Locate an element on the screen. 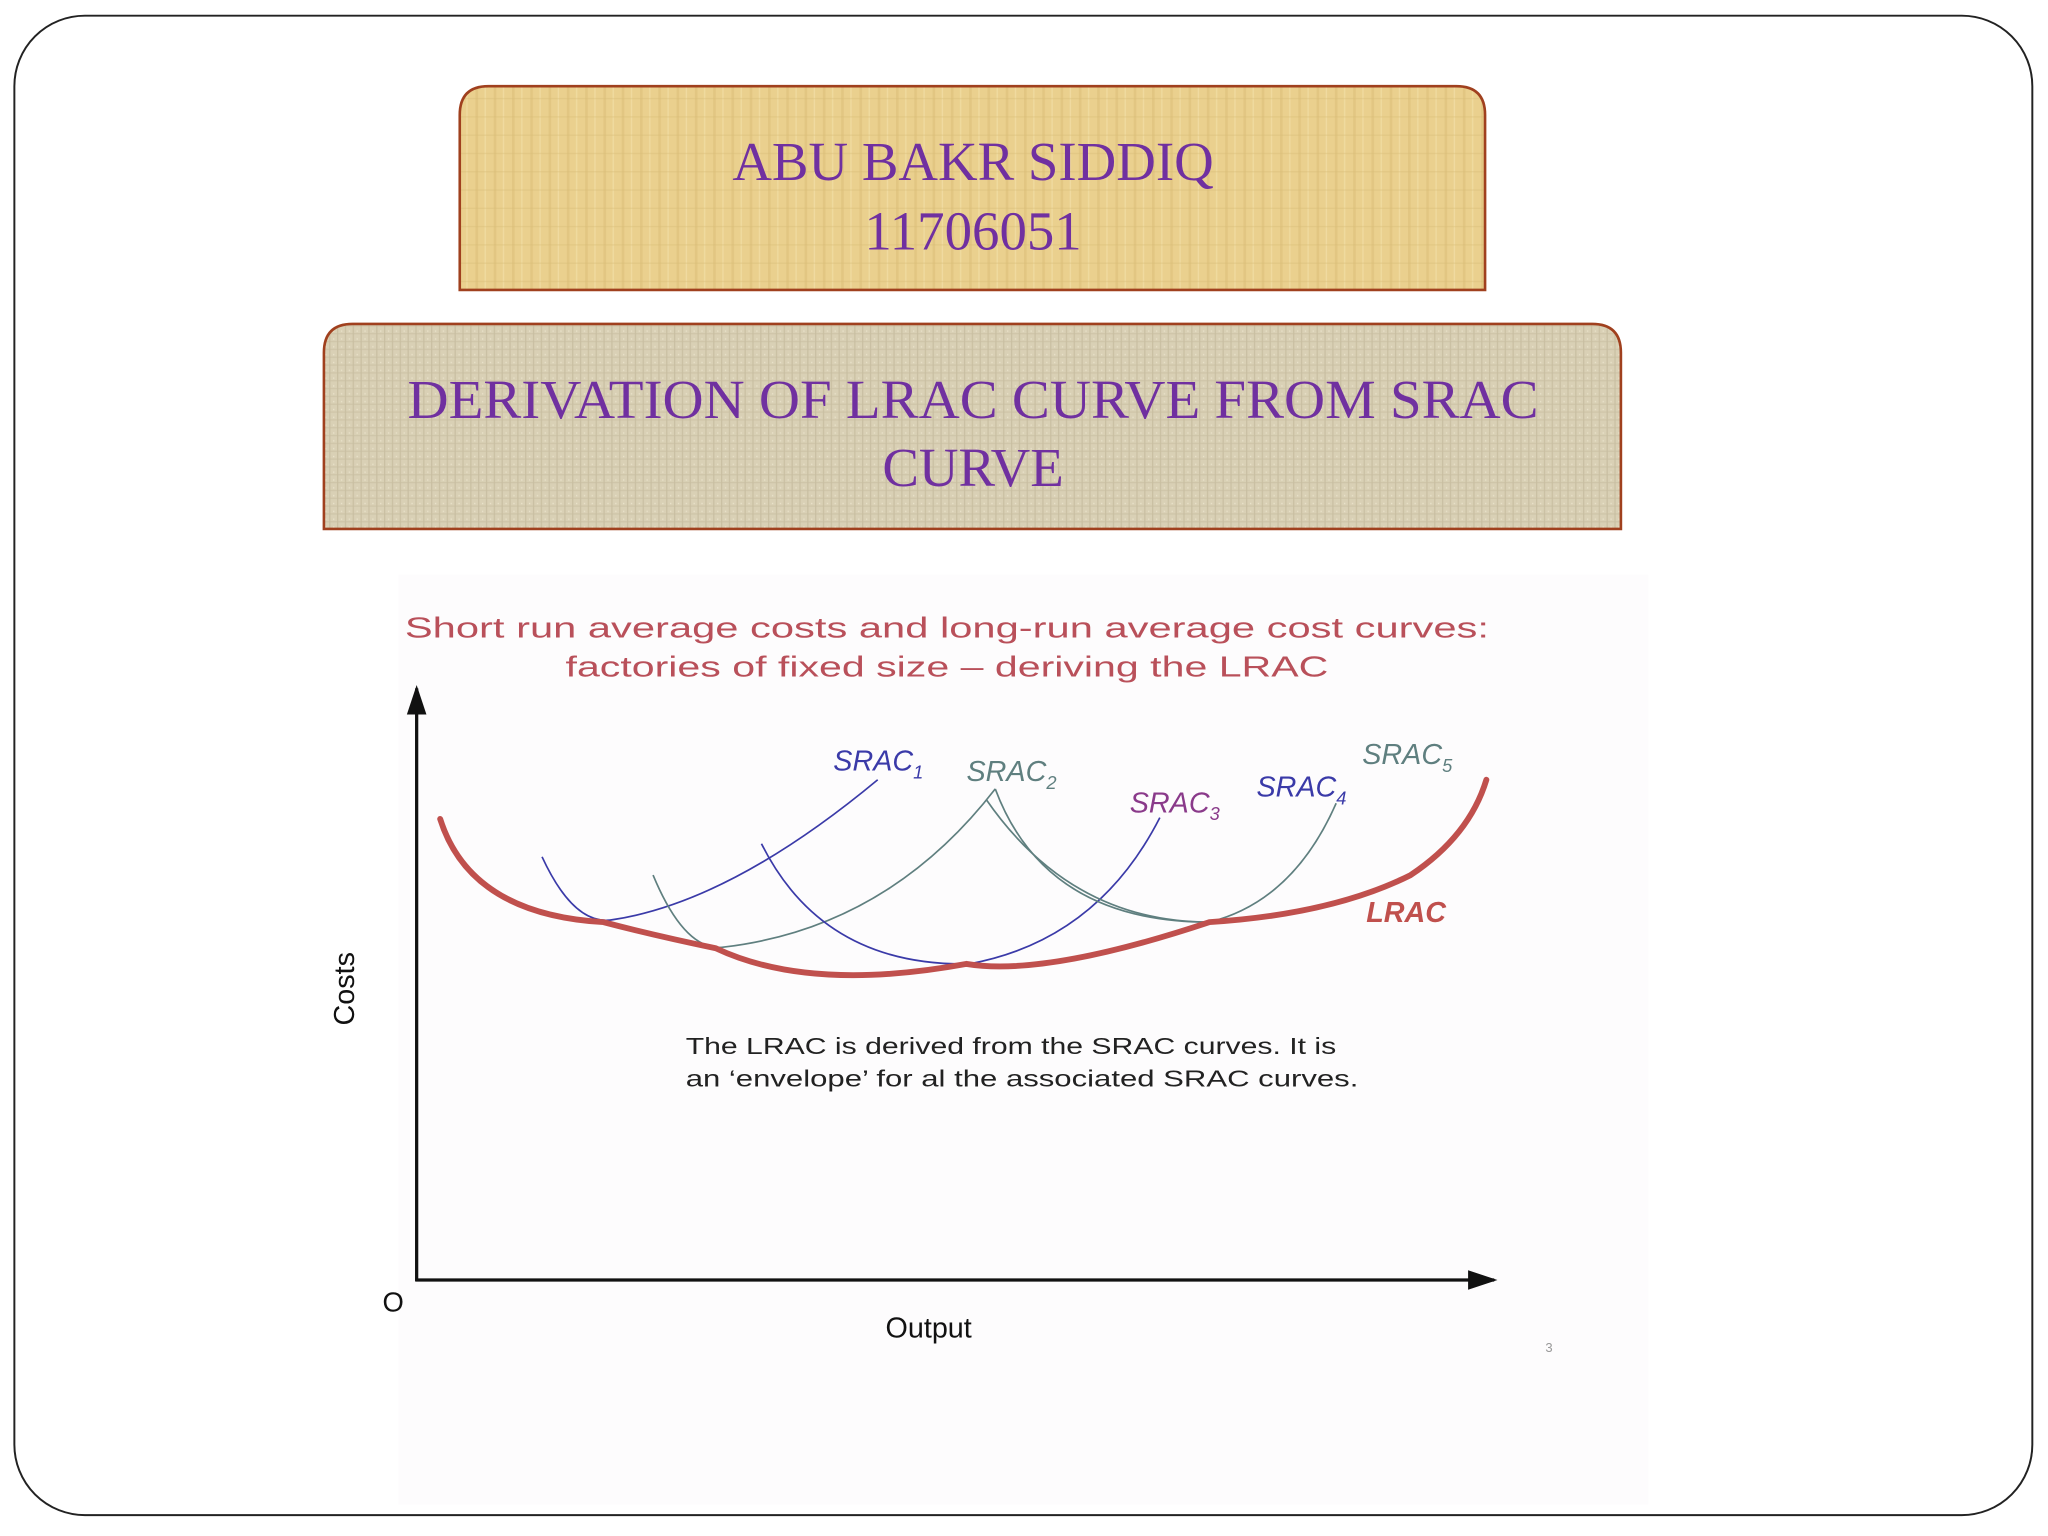 The width and height of the screenshot is (2048, 1536). label-srac2: SRAC2 is located at coordinates (1012, 774).